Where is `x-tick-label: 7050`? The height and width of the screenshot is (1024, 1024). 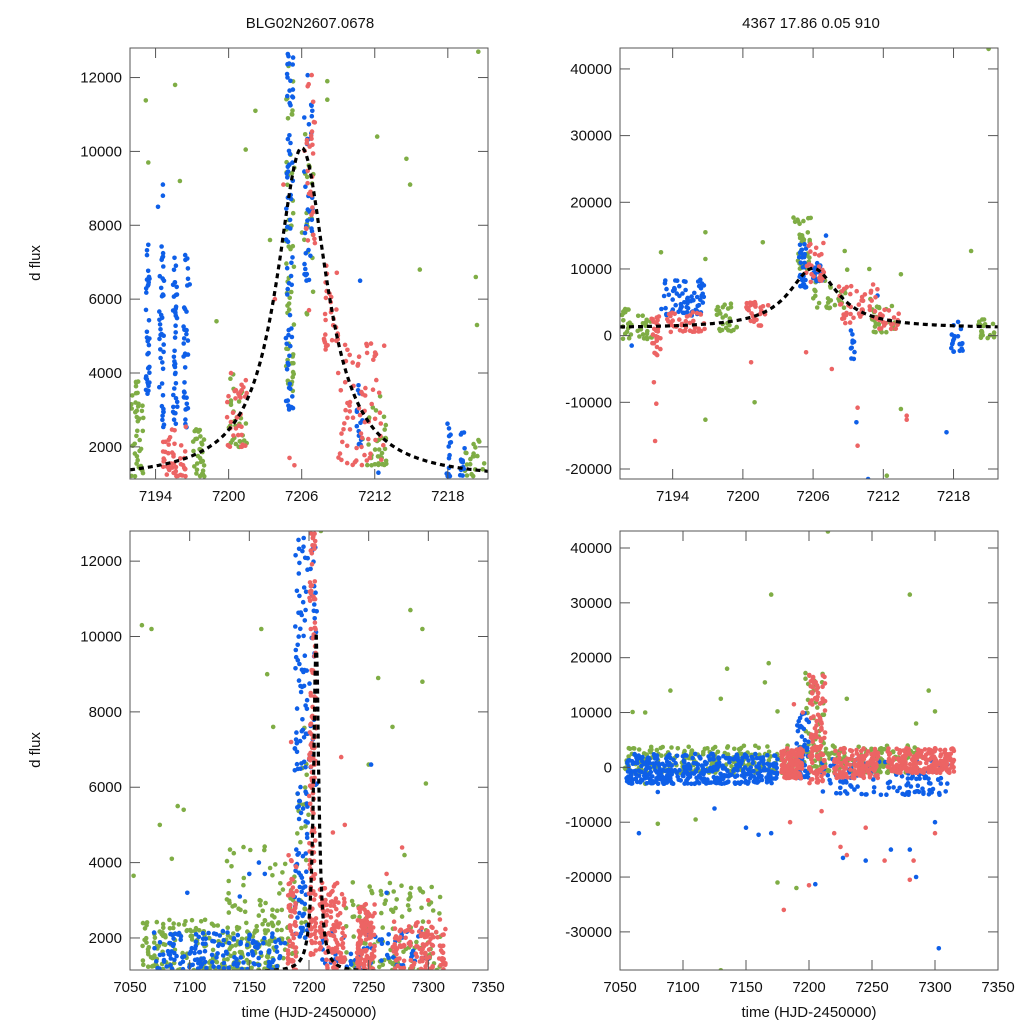 x-tick-label: 7050 is located at coordinates (619, 987).